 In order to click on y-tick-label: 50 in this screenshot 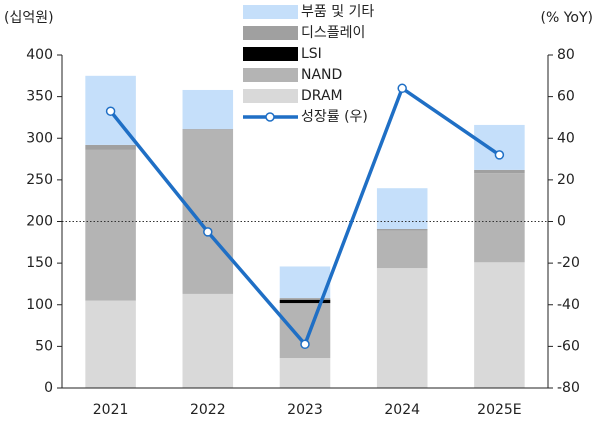, I will do `click(44, 346)`.